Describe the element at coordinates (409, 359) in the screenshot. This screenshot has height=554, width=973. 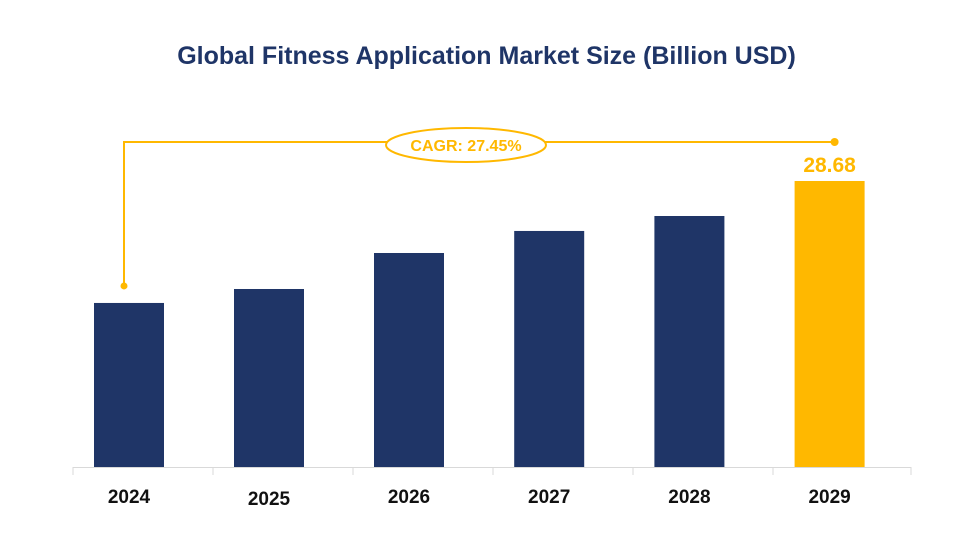
I see `bar-2026` at that location.